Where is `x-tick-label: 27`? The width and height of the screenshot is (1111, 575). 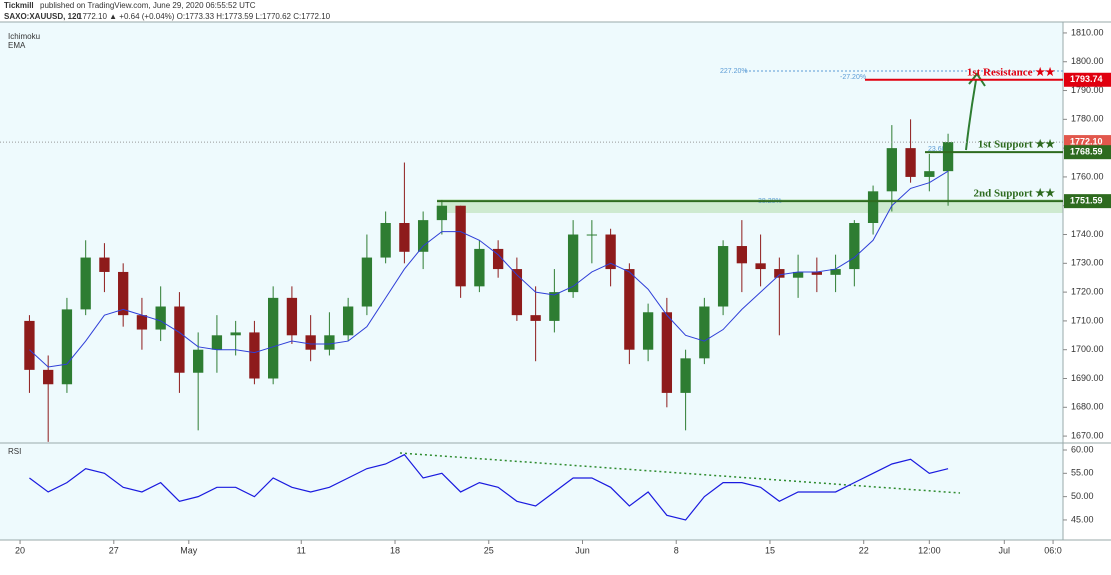
x-tick-label: 27 is located at coordinates (114, 550).